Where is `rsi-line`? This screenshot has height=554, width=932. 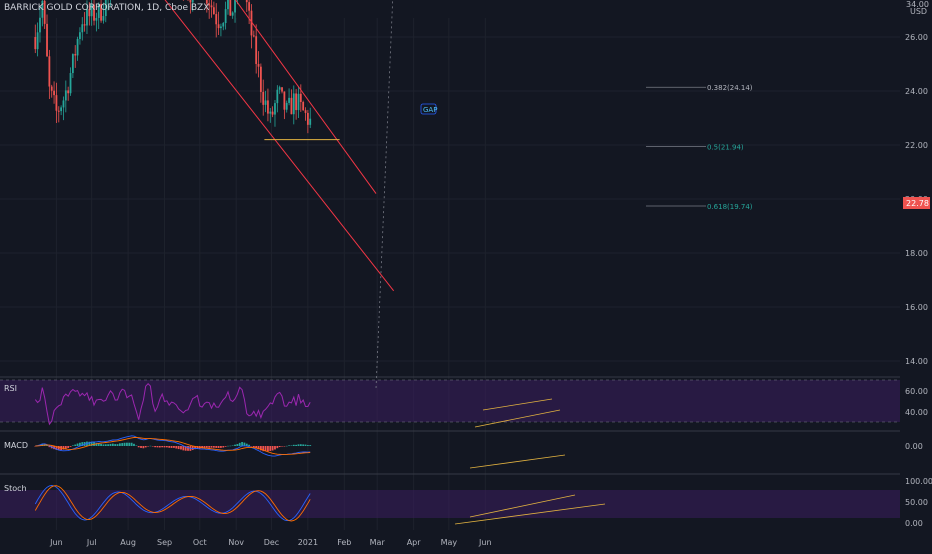
rsi-line is located at coordinates (172, 404).